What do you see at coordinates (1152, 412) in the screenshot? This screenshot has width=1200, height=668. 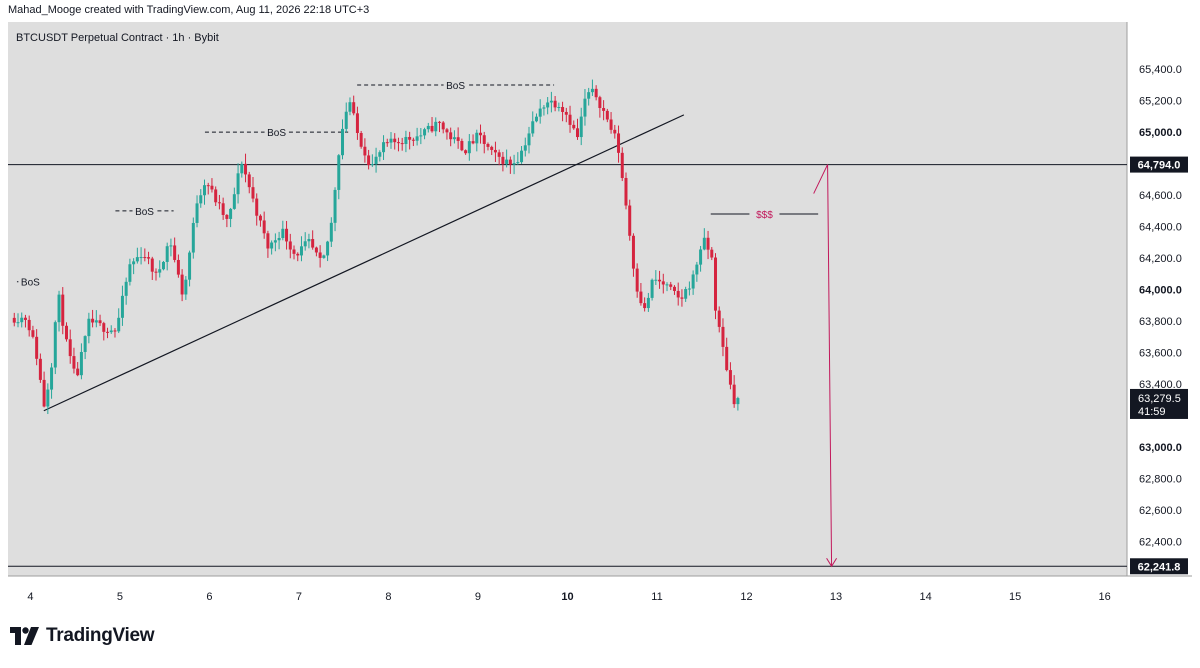 I see `countdown-label: 41:59` at bounding box center [1152, 412].